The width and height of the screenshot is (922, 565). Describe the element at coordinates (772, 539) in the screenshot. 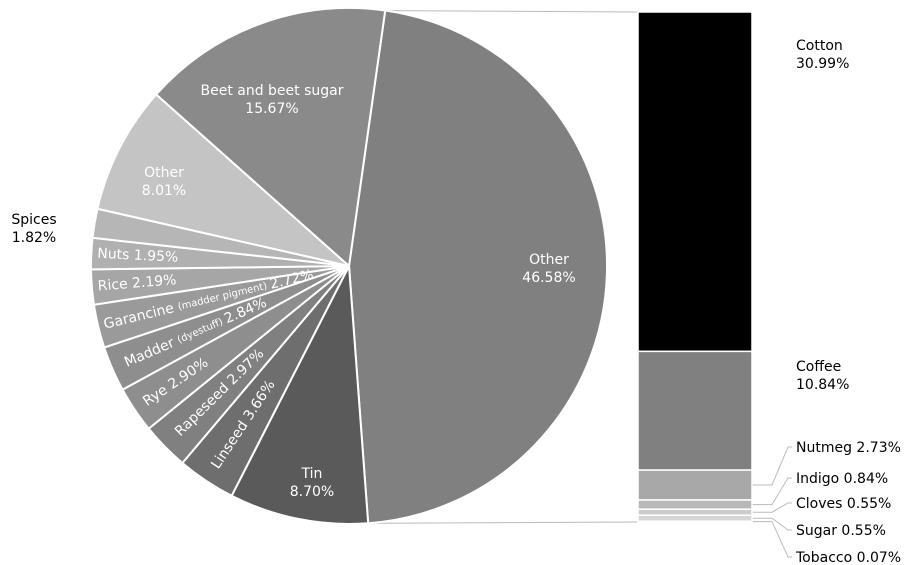

I see `bar-leader-tobacco` at that location.